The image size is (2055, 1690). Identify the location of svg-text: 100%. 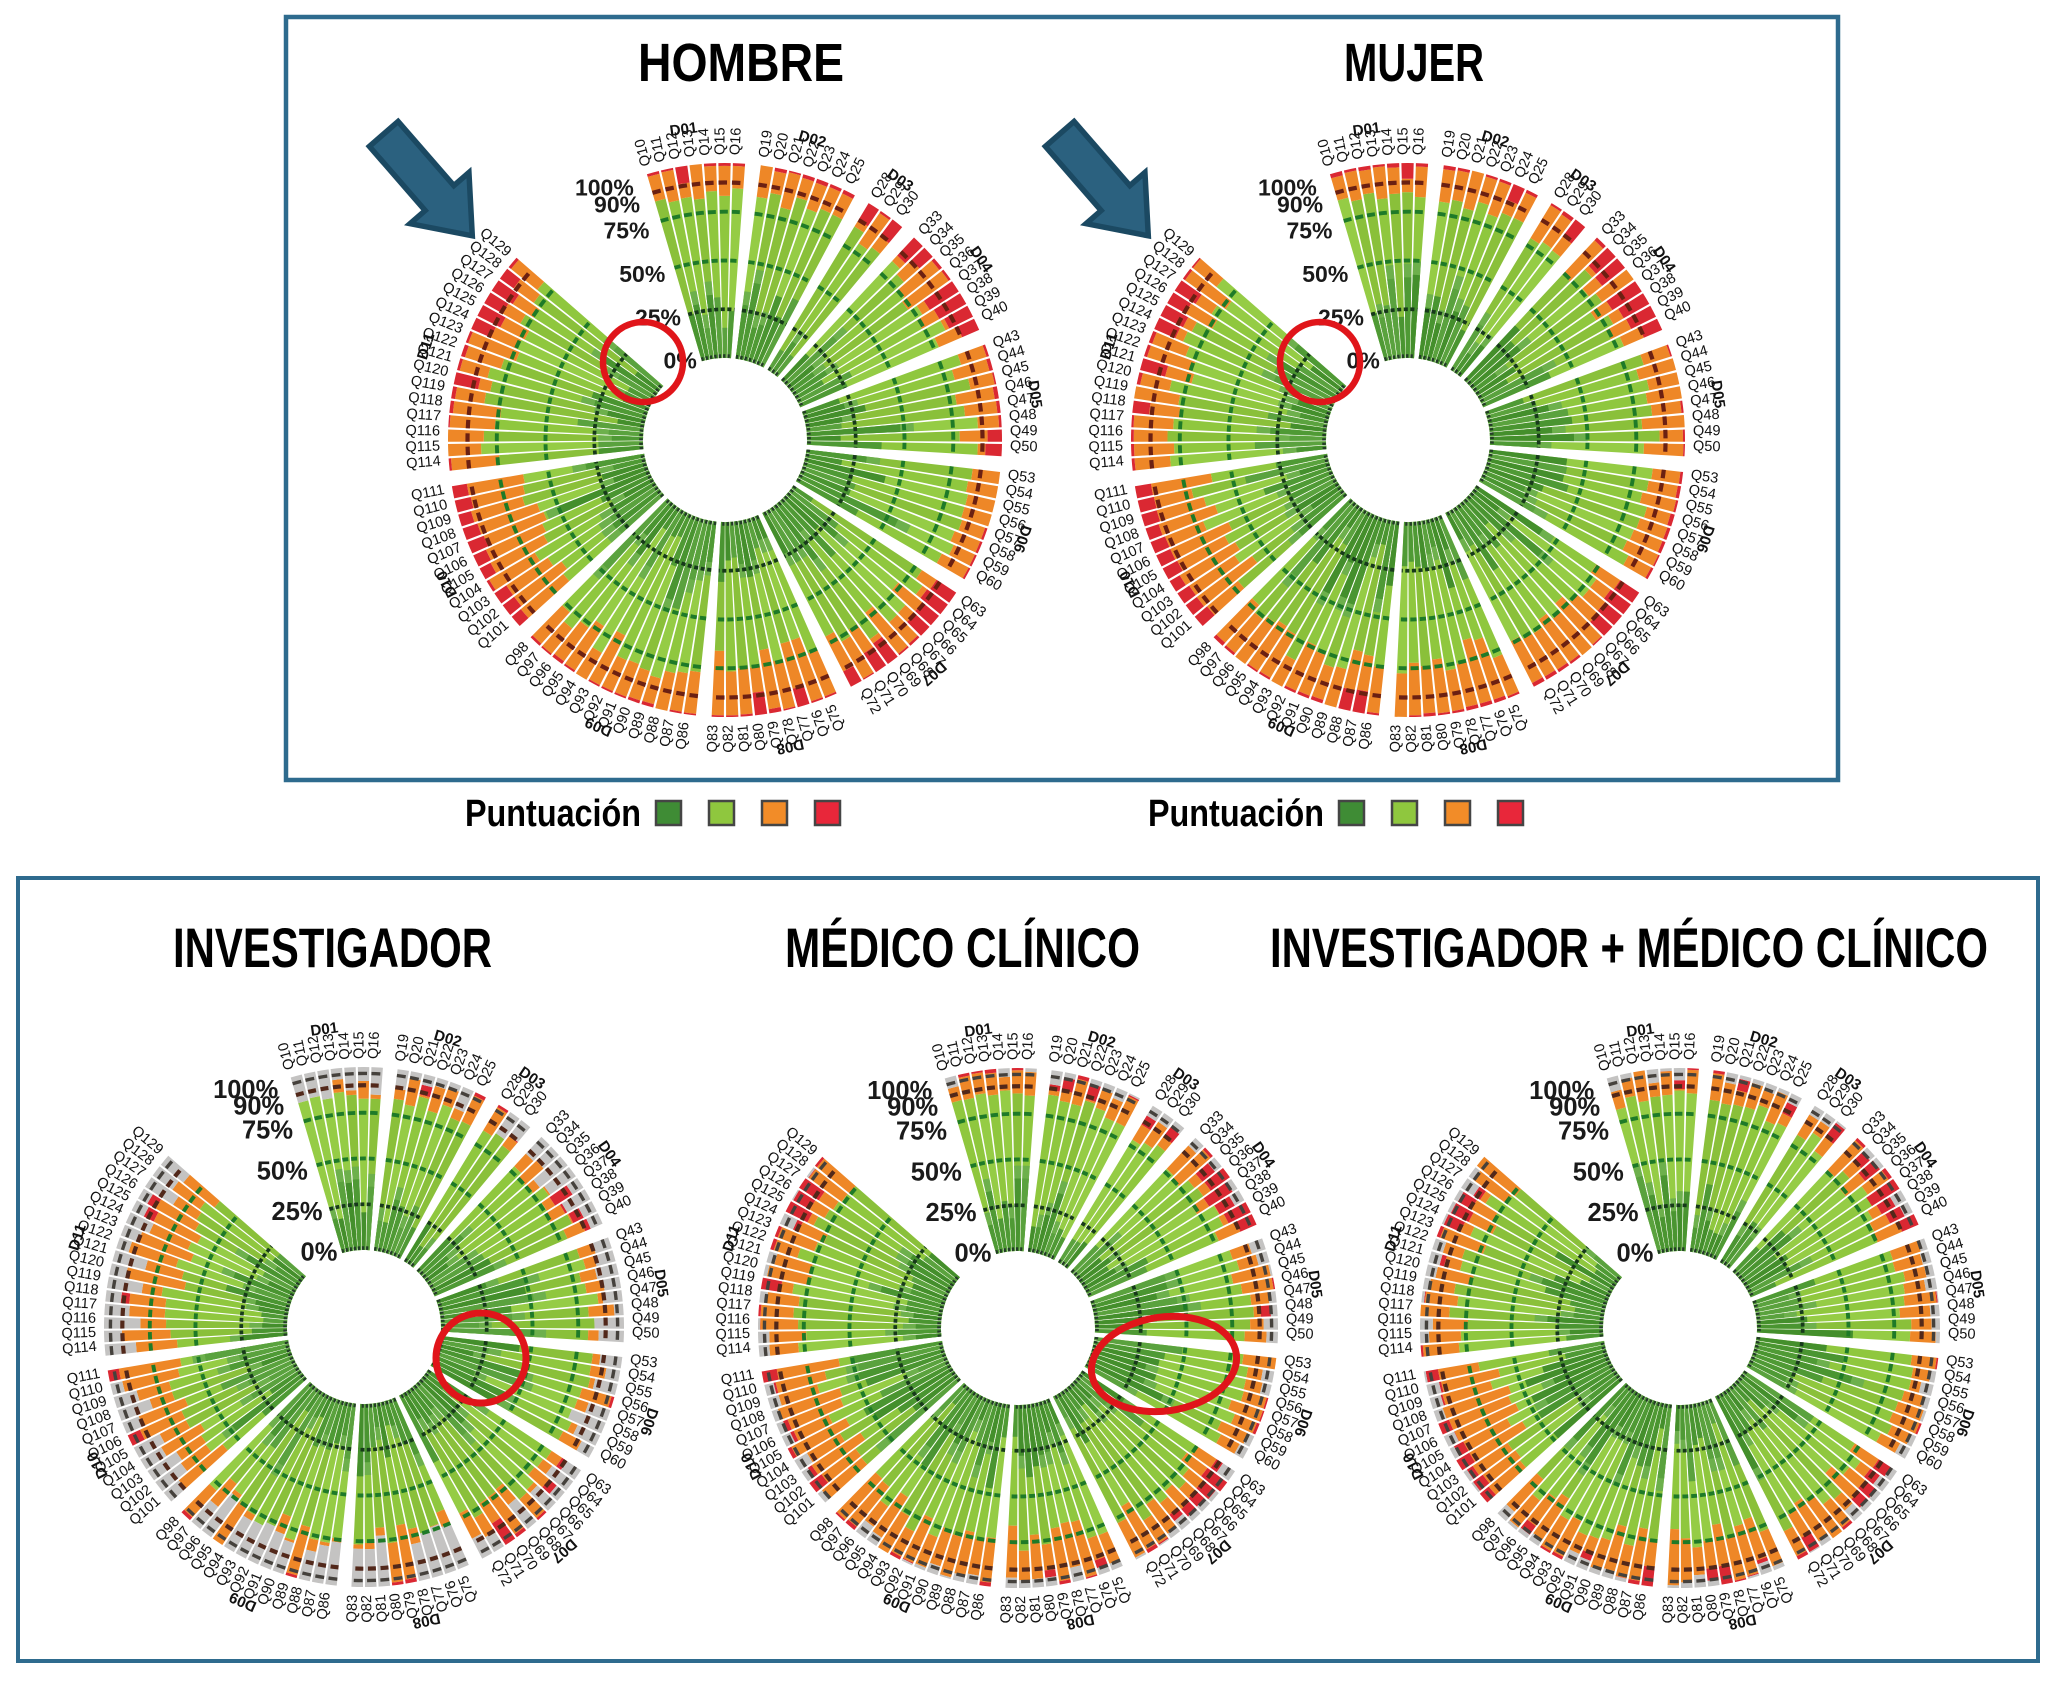
(899, 1091).